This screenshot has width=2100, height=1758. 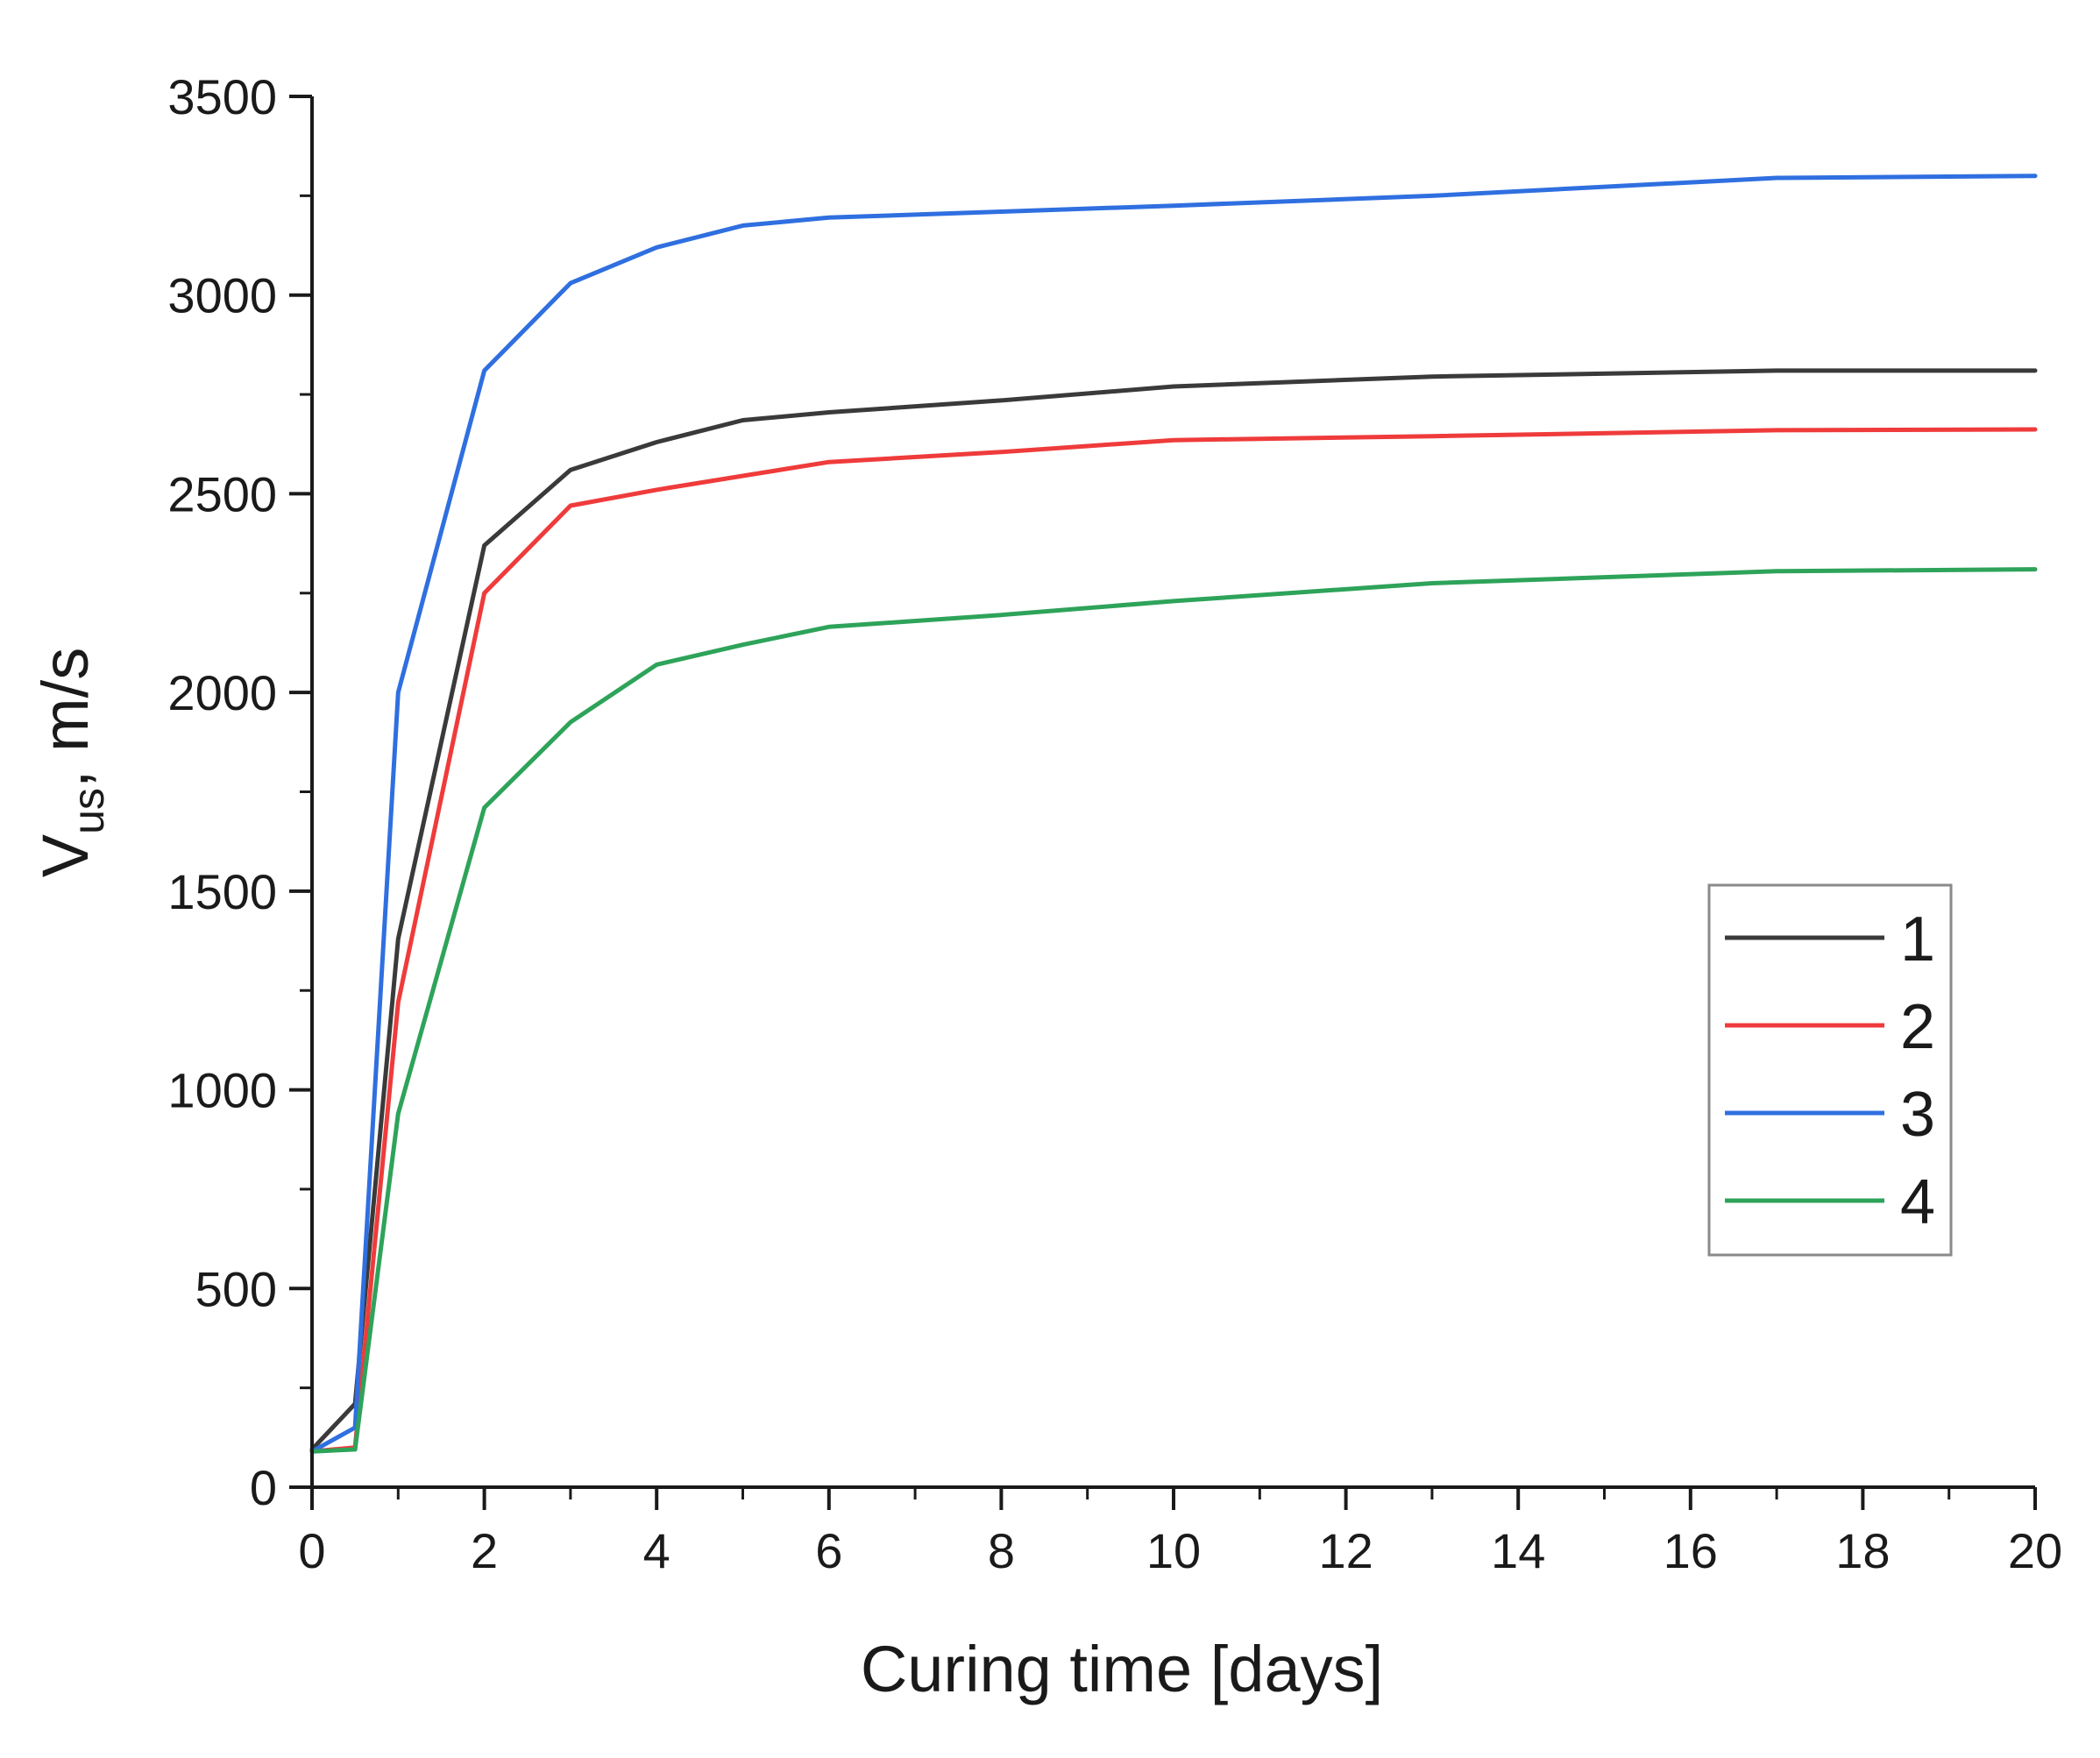 I want to click on legend-label-1: 1, so click(x=1918, y=940).